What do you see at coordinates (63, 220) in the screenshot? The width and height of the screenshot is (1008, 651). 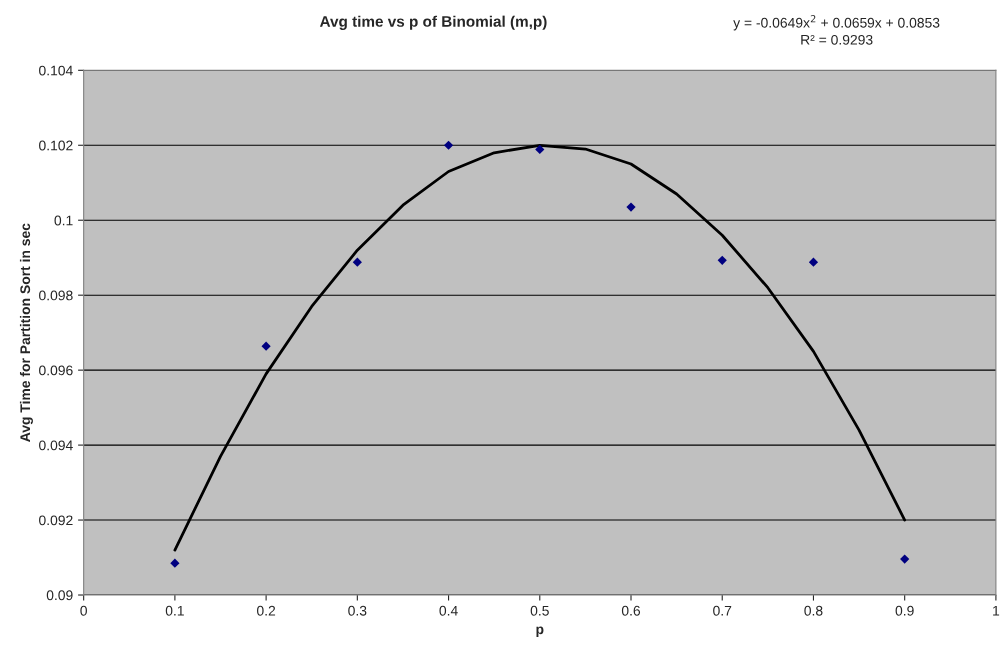 I see `y-tick-label: 0.1` at bounding box center [63, 220].